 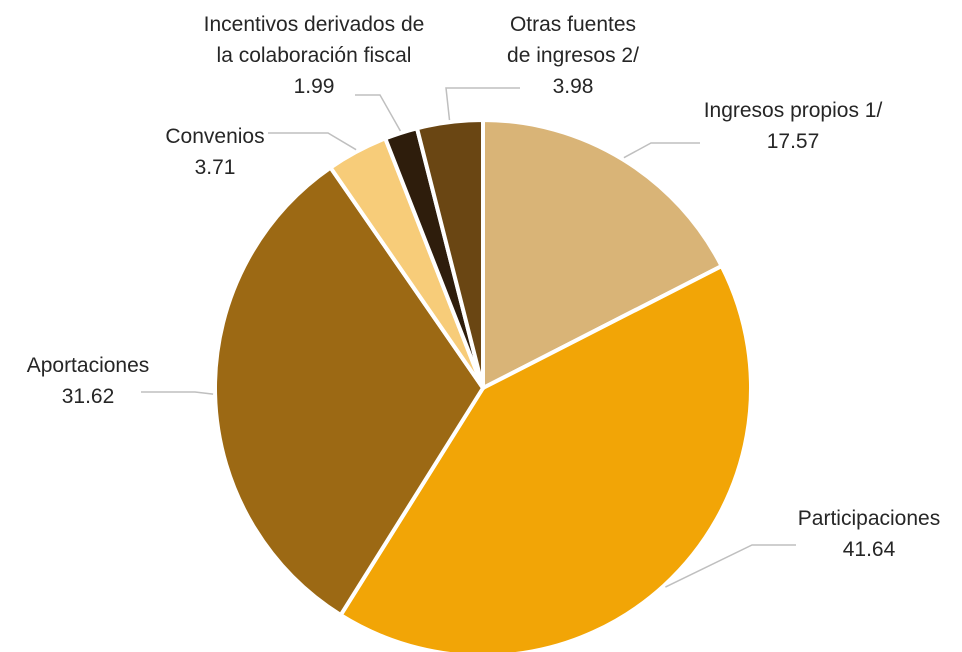 I want to click on leader-line-aportaciones, so click(x=177, y=393).